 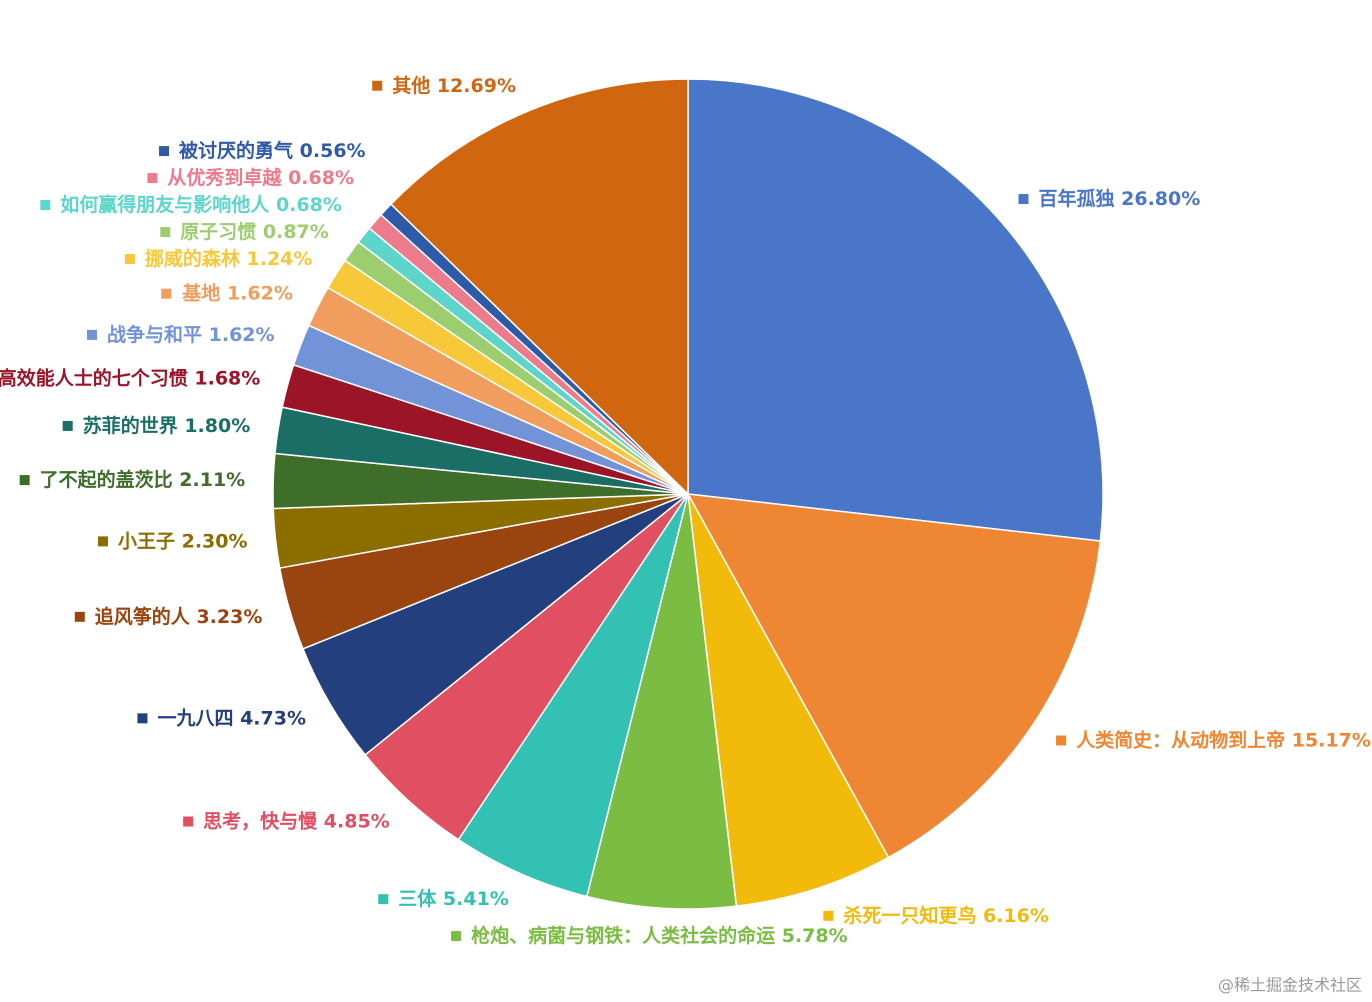 What do you see at coordinates (296, 232) in the screenshot?
I see `slice-label-value: 0.87%` at bounding box center [296, 232].